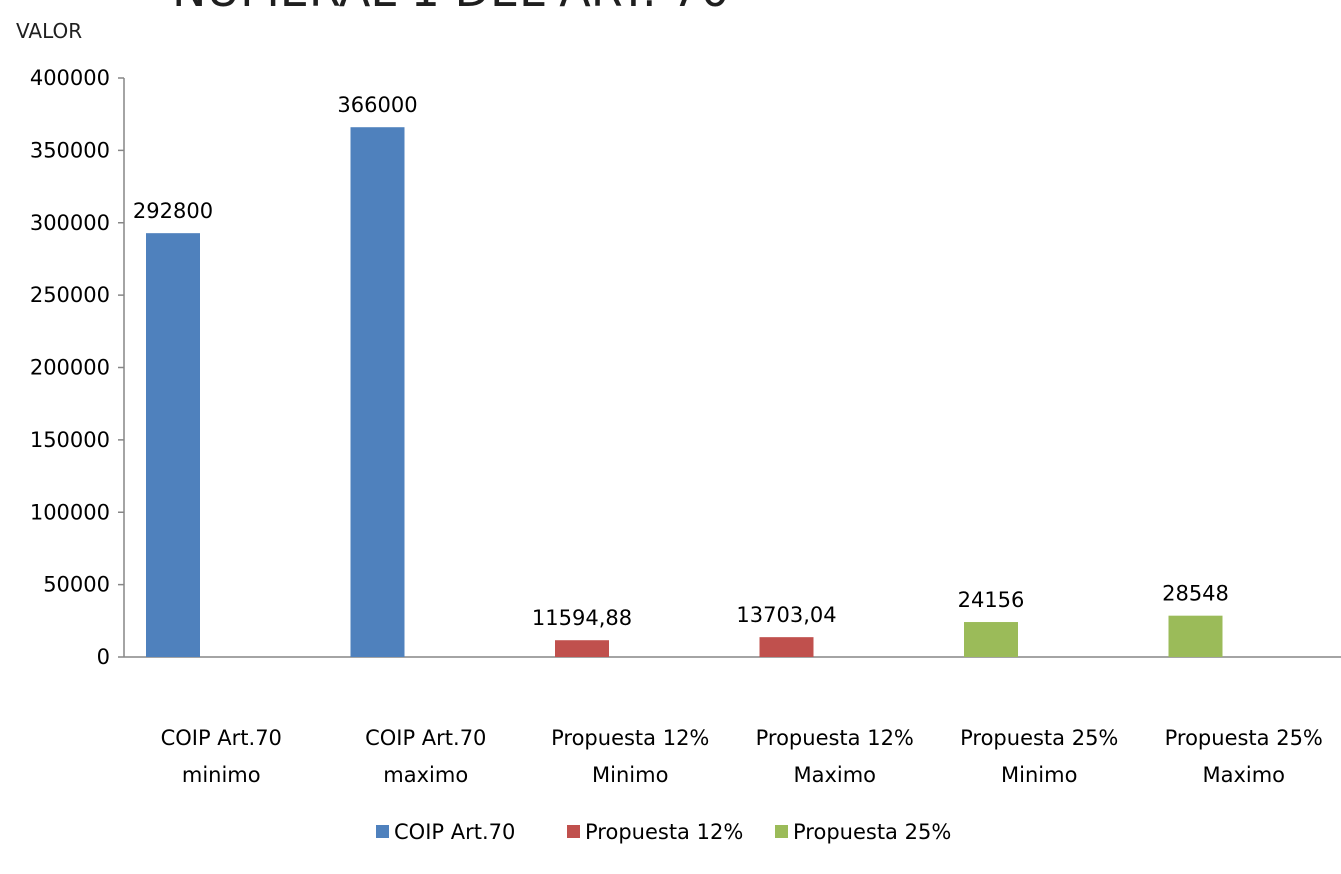  What do you see at coordinates (451, 8) in the screenshot?
I see `chart-title: NUMERAL 1 DEL ART. 70` at bounding box center [451, 8].